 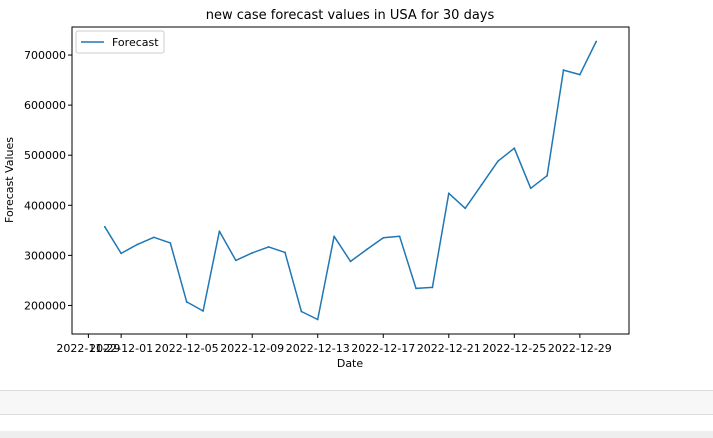 What do you see at coordinates (121, 348) in the screenshot?
I see `x-tick-label: 2022-12-01` at bounding box center [121, 348].